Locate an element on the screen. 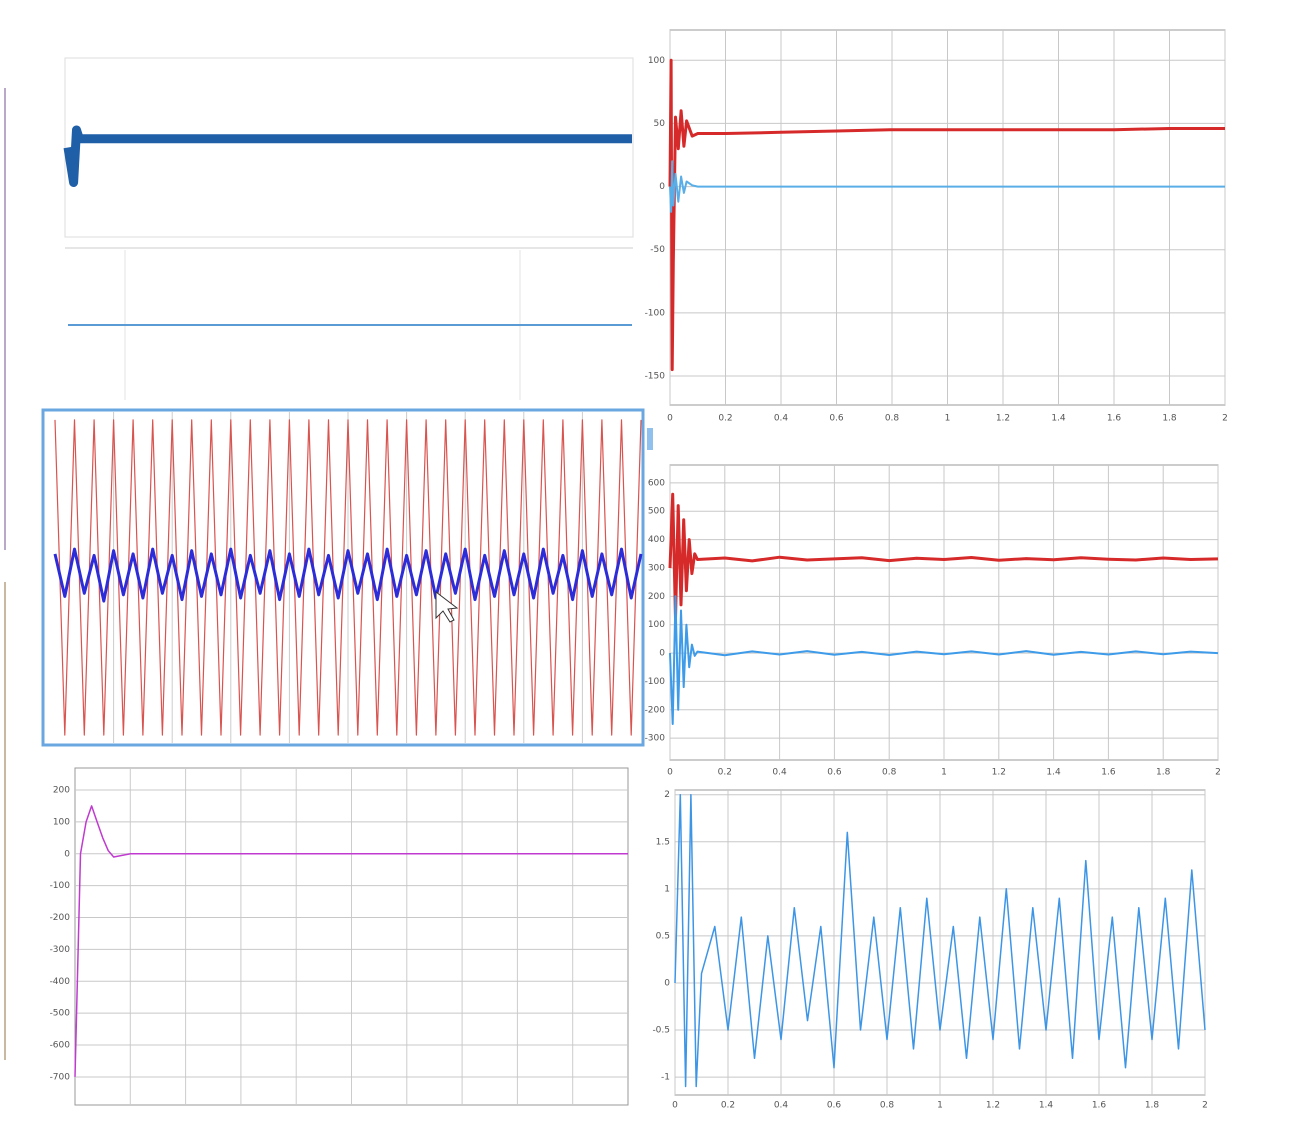 The width and height of the screenshot is (1304, 1142). y-tick-label: 1.5 is located at coordinates (663, 842).